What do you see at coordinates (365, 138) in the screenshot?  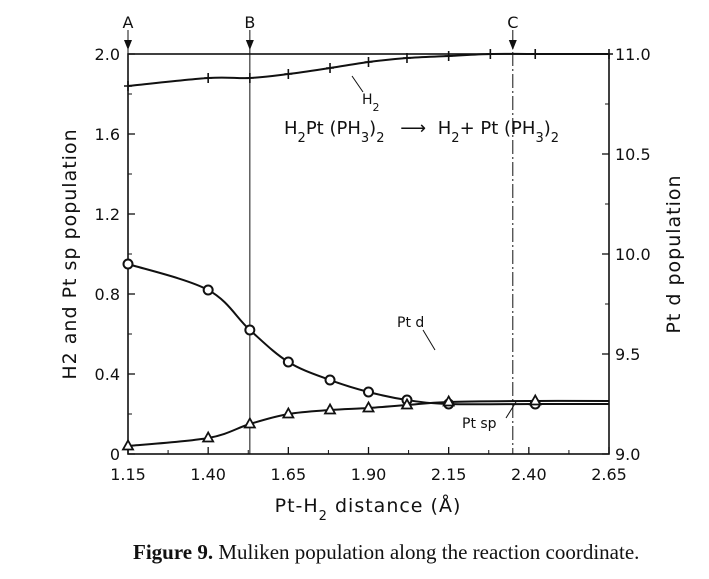 I see `eq-ph3-left-sub: 3` at bounding box center [365, 138].